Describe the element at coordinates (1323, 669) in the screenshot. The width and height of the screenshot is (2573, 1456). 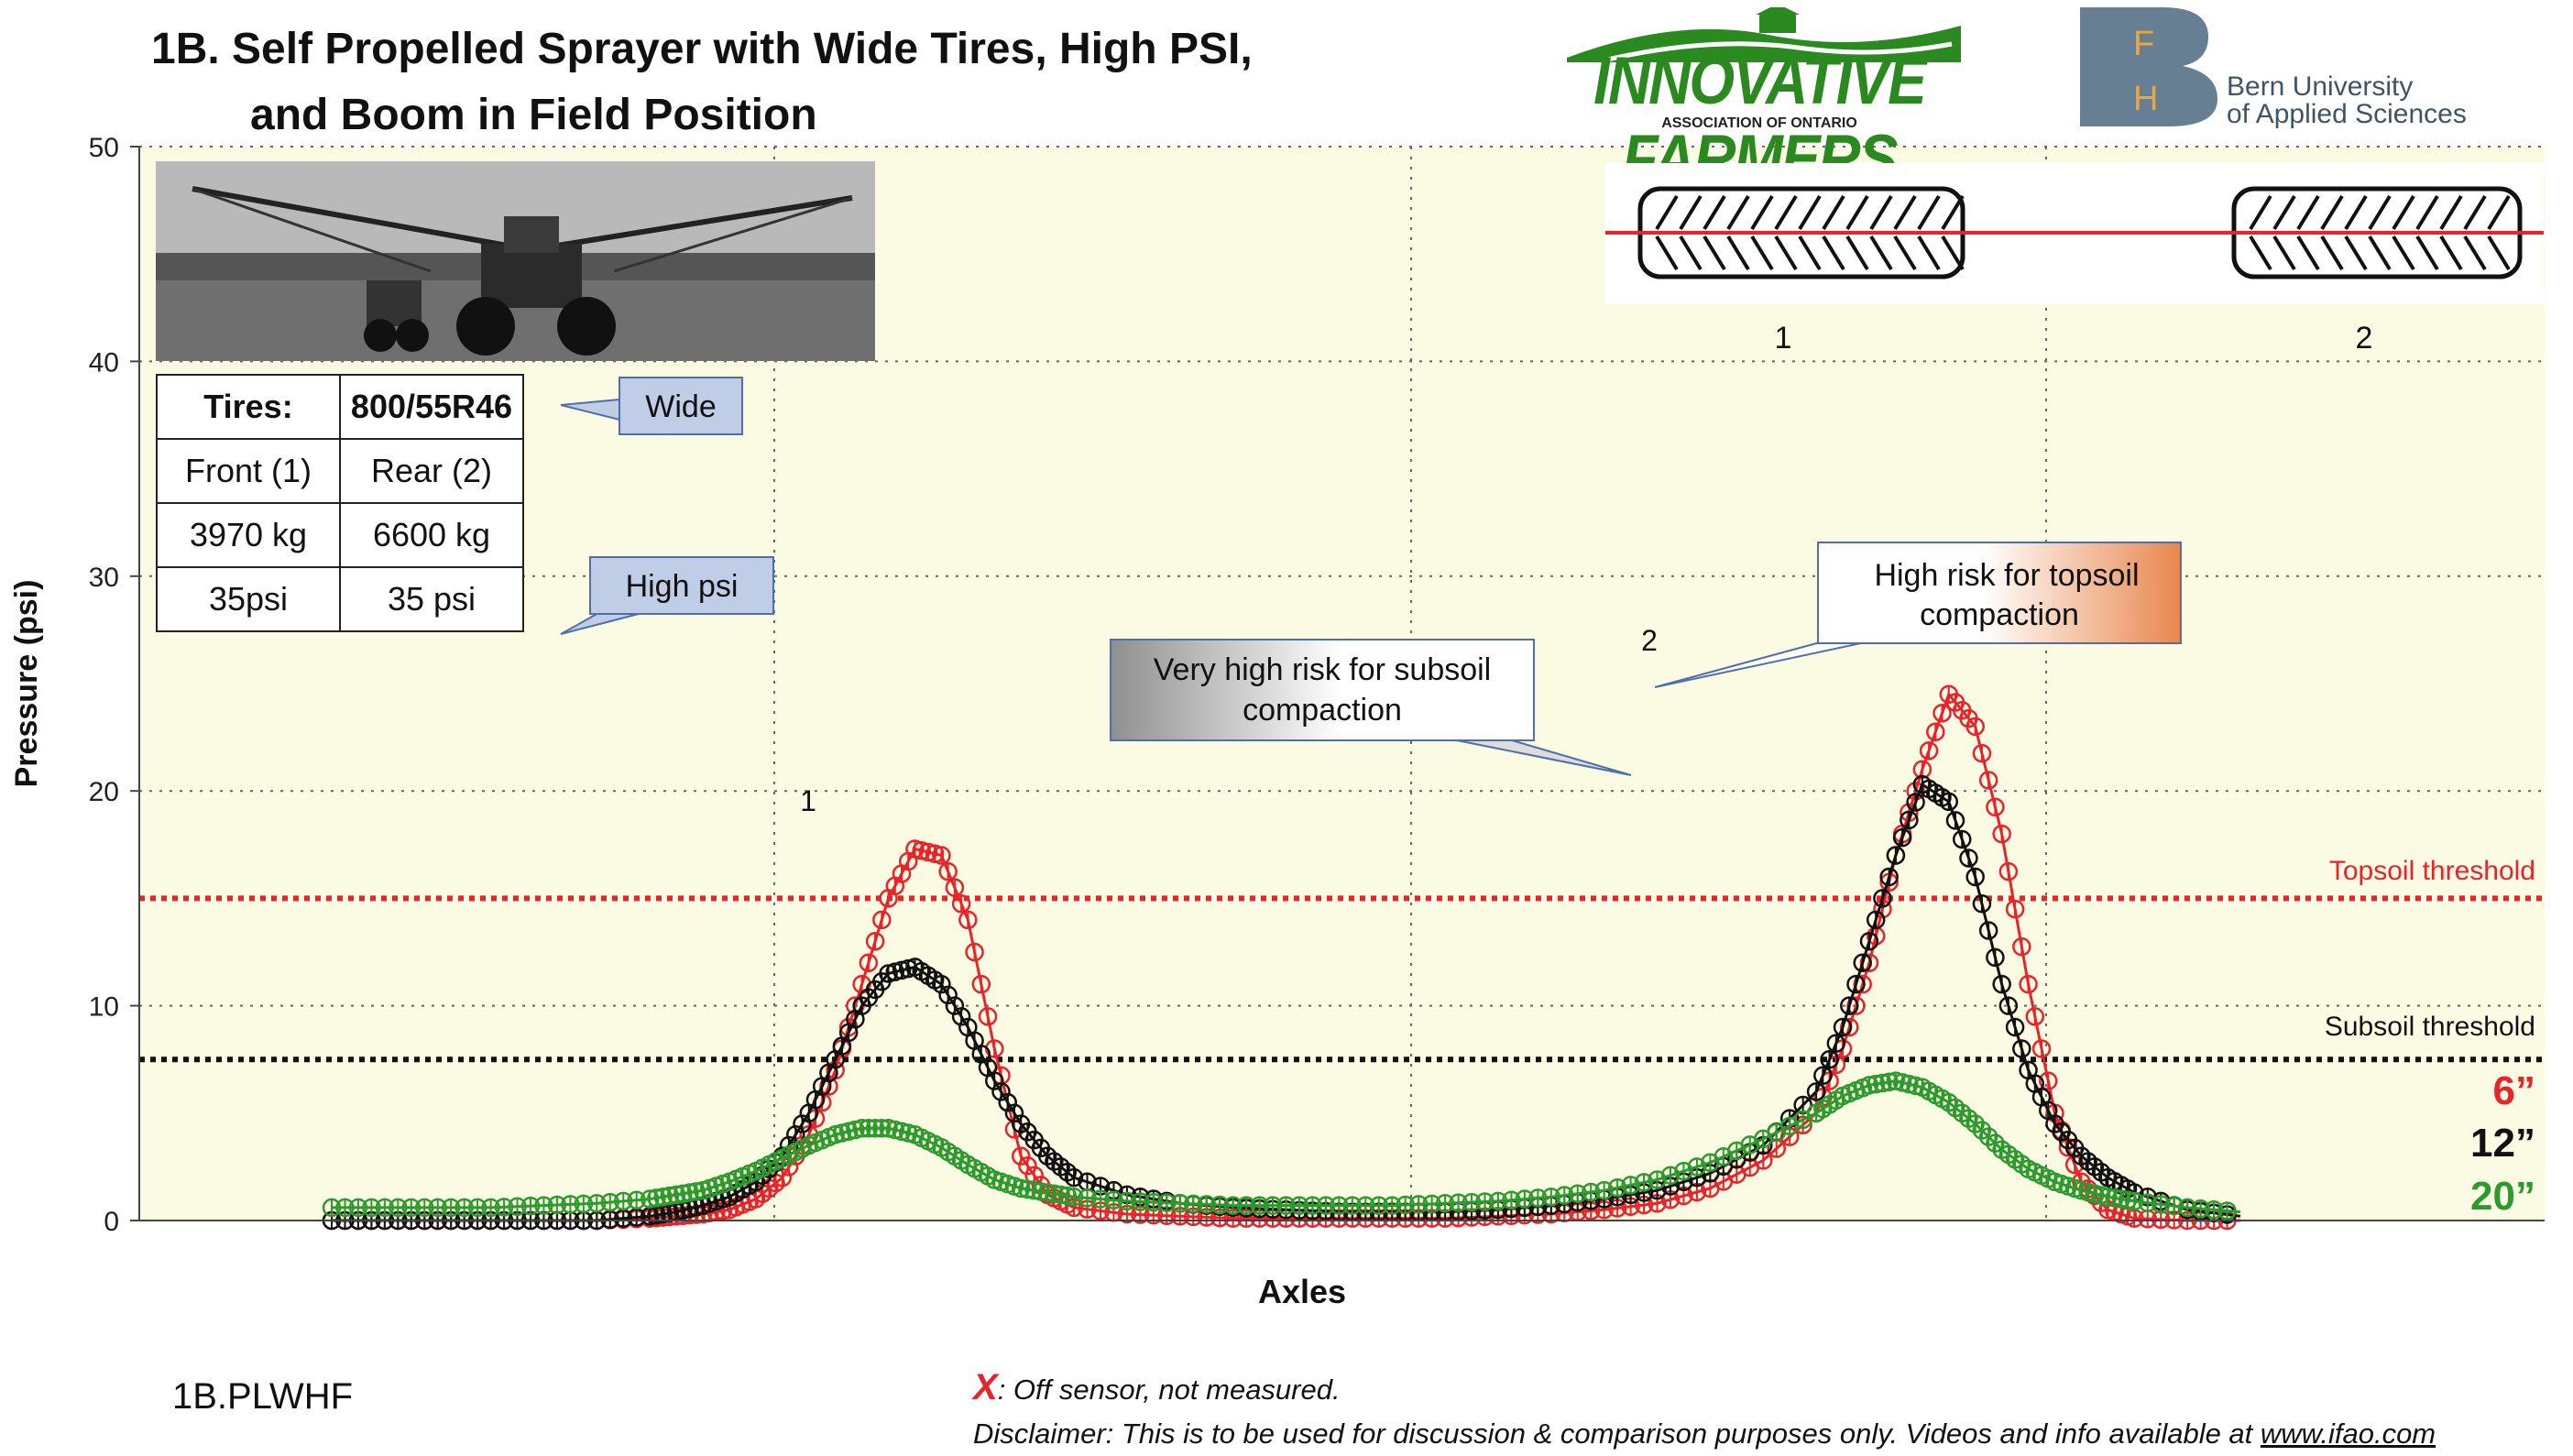
I see `svg-text: Very high risk for subsoil` at that location.